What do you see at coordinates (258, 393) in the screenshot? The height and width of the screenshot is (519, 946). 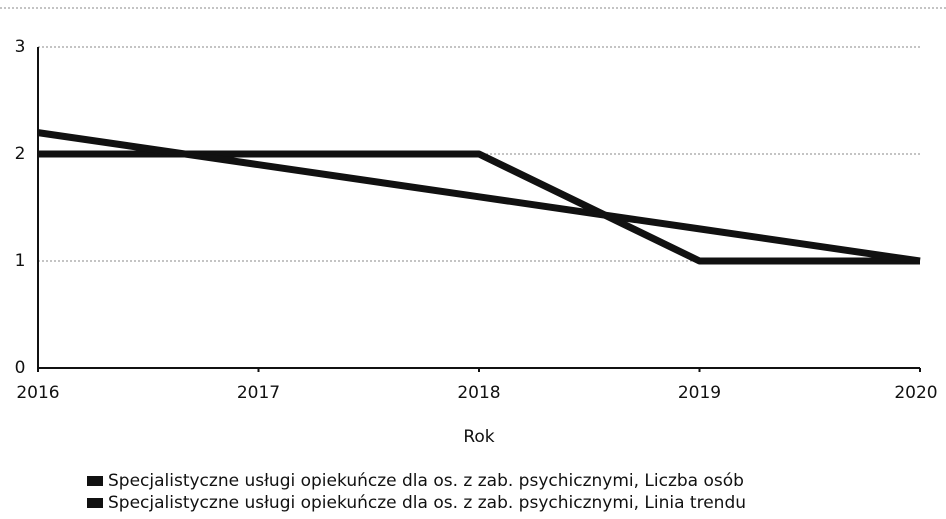 I see `x-tick-label: 2017` at bounding box center [258, 393].